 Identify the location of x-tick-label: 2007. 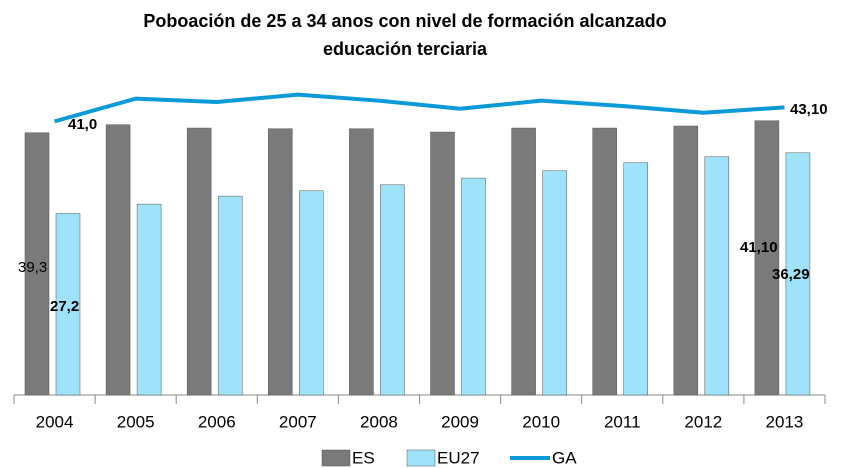
(298, 421).